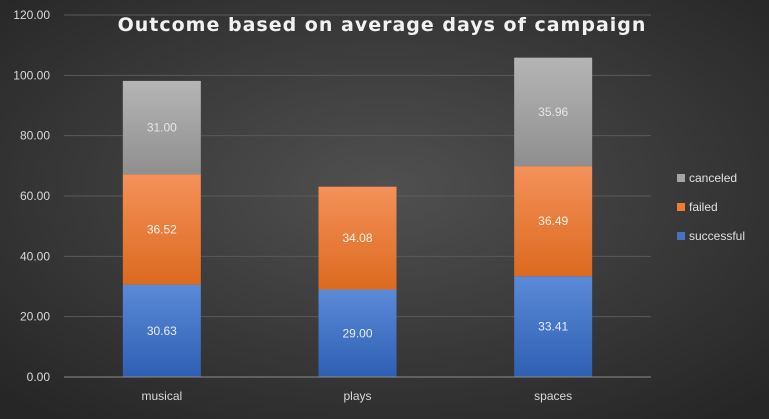 The width and height of the screenshot is (769, 419). I want to click on data-label-successful-musical: 30.63, so click(162, 331).